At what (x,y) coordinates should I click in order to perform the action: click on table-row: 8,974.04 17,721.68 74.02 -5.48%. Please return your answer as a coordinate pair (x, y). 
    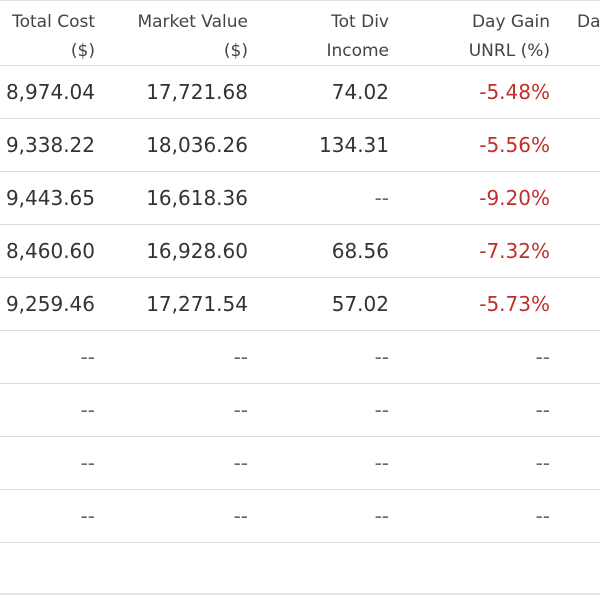
    Looking at the image, I should click on (300, 92).